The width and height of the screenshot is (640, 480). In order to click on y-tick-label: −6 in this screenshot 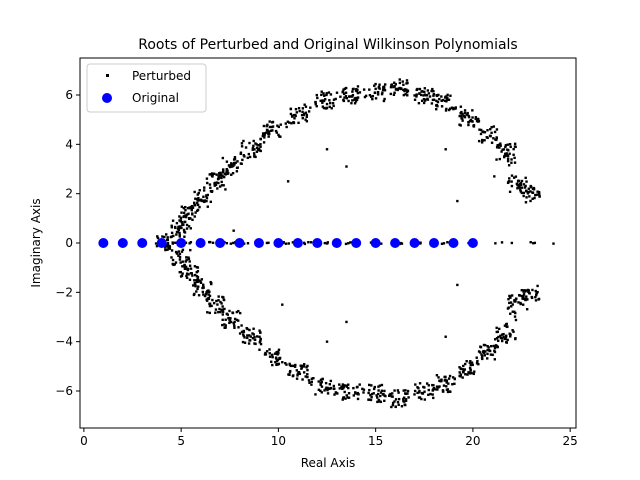, I will do `click(64, 391)`.